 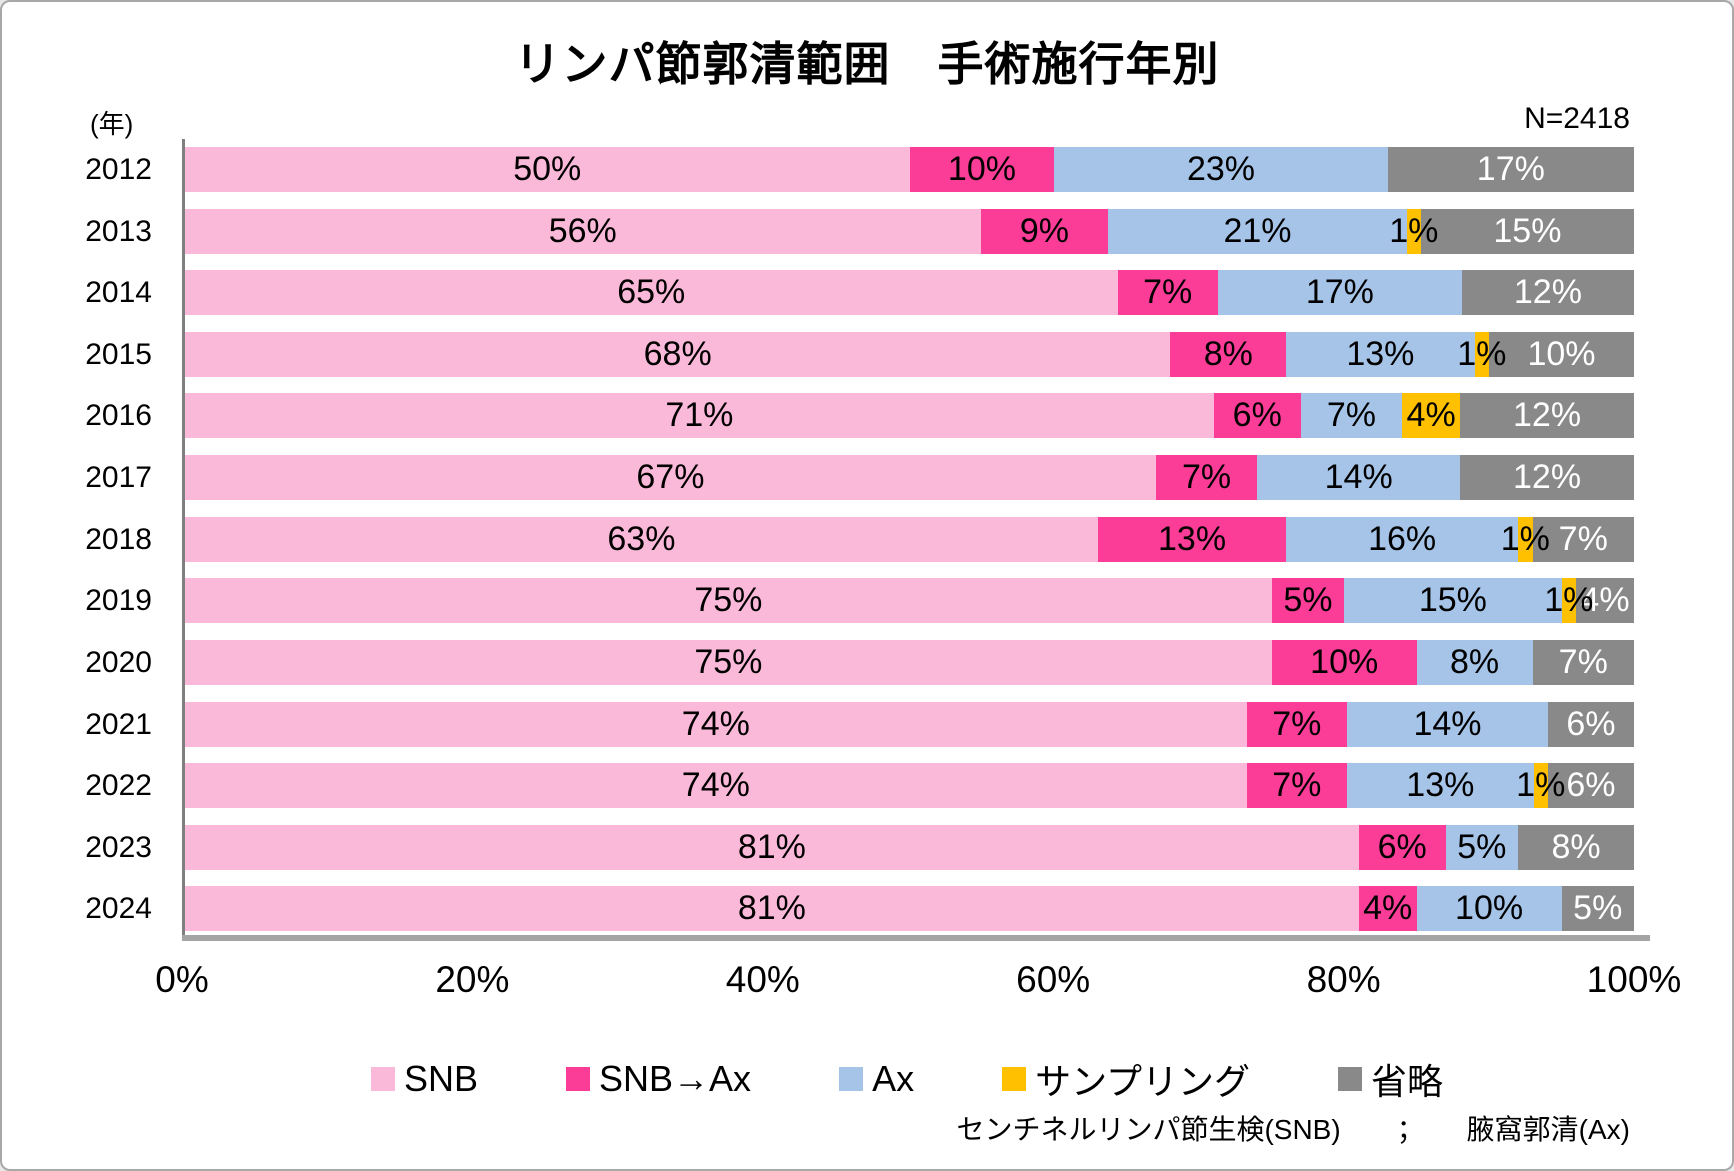 What do you see at coordinates (1547, 415) in the screenshot?
I see `data-label: 12%` at bounding box center [1547, 415].